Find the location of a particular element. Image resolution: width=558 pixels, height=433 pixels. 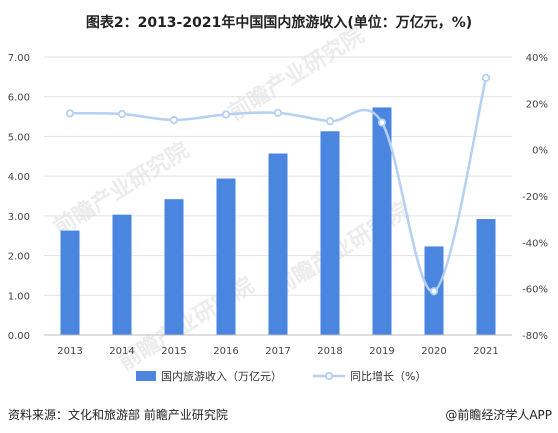

x-axis-tick-label: 2017 is located at coordinates (277, 351).